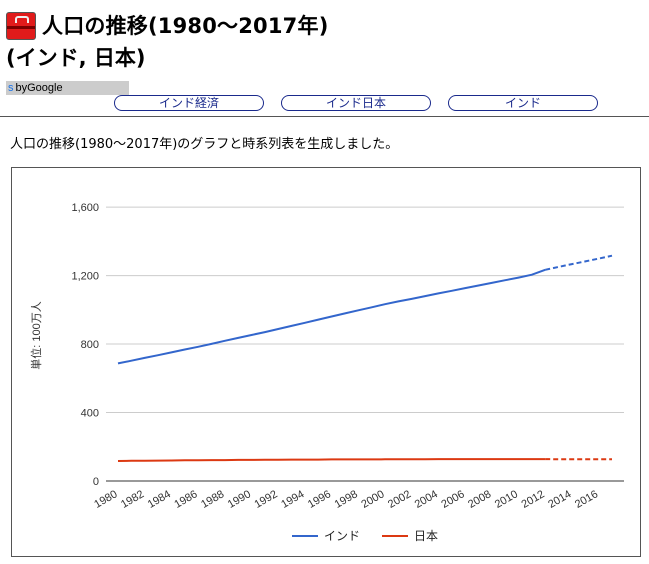 The image size is (649, 564). I want to click on google-translate-bar: s byGoogle, so click(67, 88).